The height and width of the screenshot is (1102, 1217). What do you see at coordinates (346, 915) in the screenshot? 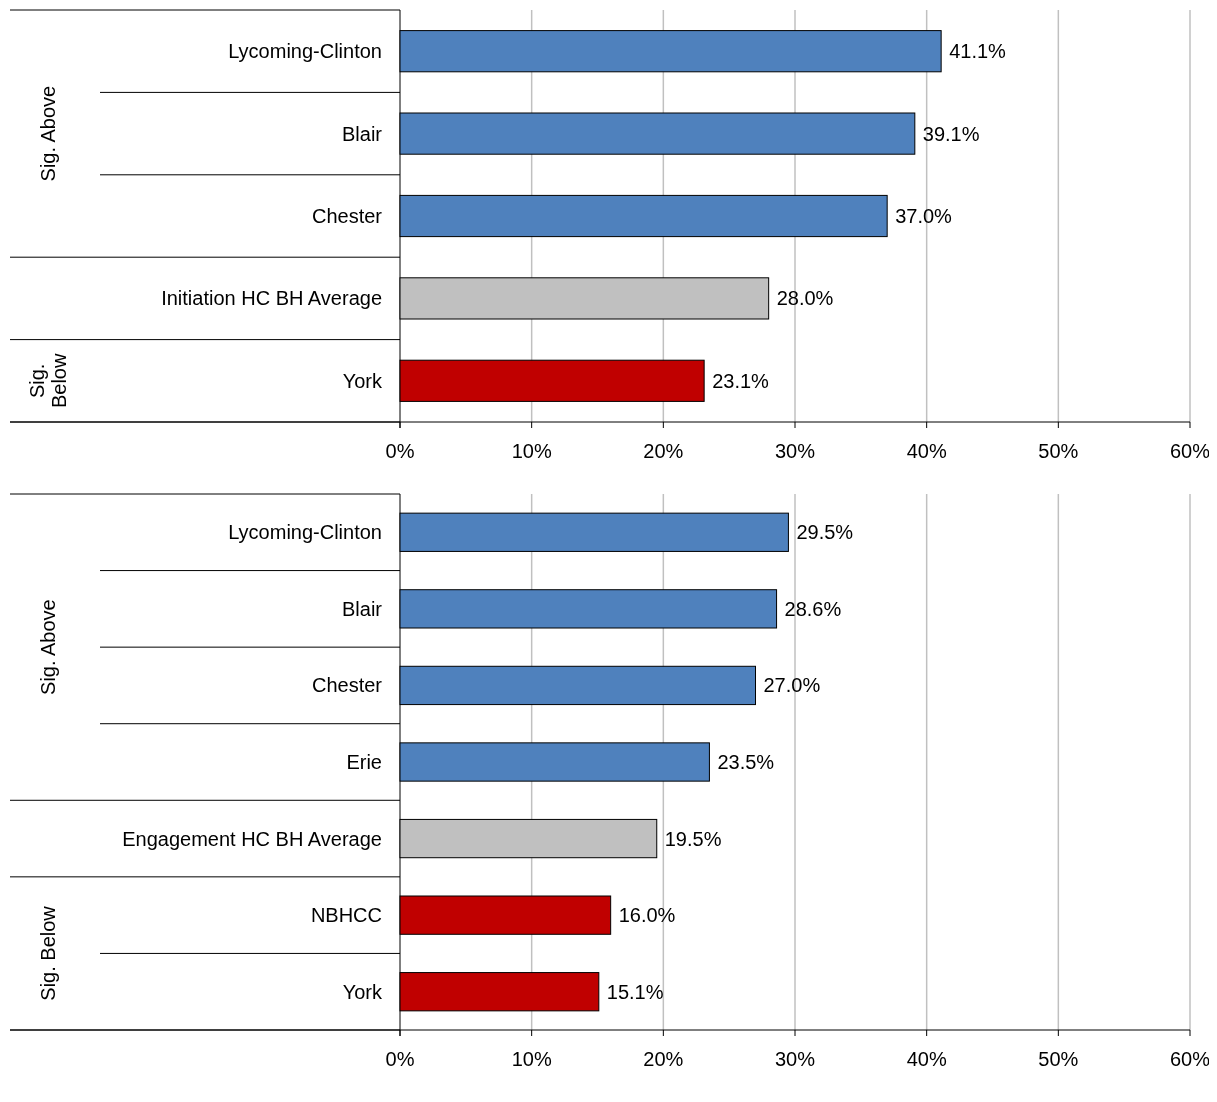
I see `y-tick-label: NBHCC` at bounding box center [346, 915].